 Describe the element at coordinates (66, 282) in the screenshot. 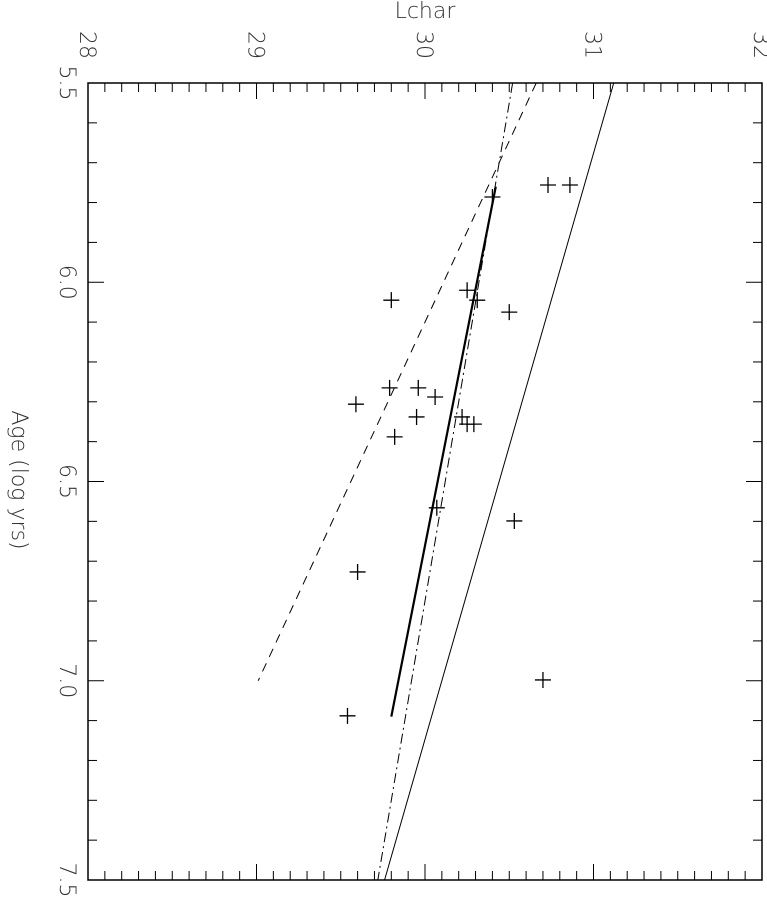

I see `x-tick-label: 6.0` at that location.